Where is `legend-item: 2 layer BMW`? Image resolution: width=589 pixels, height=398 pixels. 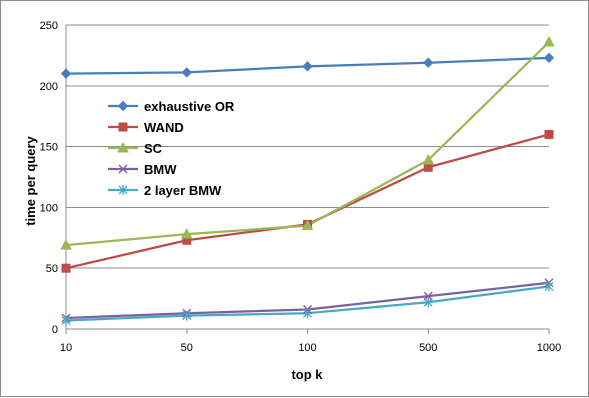
legend-item: 2 layer BMW is located at coordinates (165, 190).